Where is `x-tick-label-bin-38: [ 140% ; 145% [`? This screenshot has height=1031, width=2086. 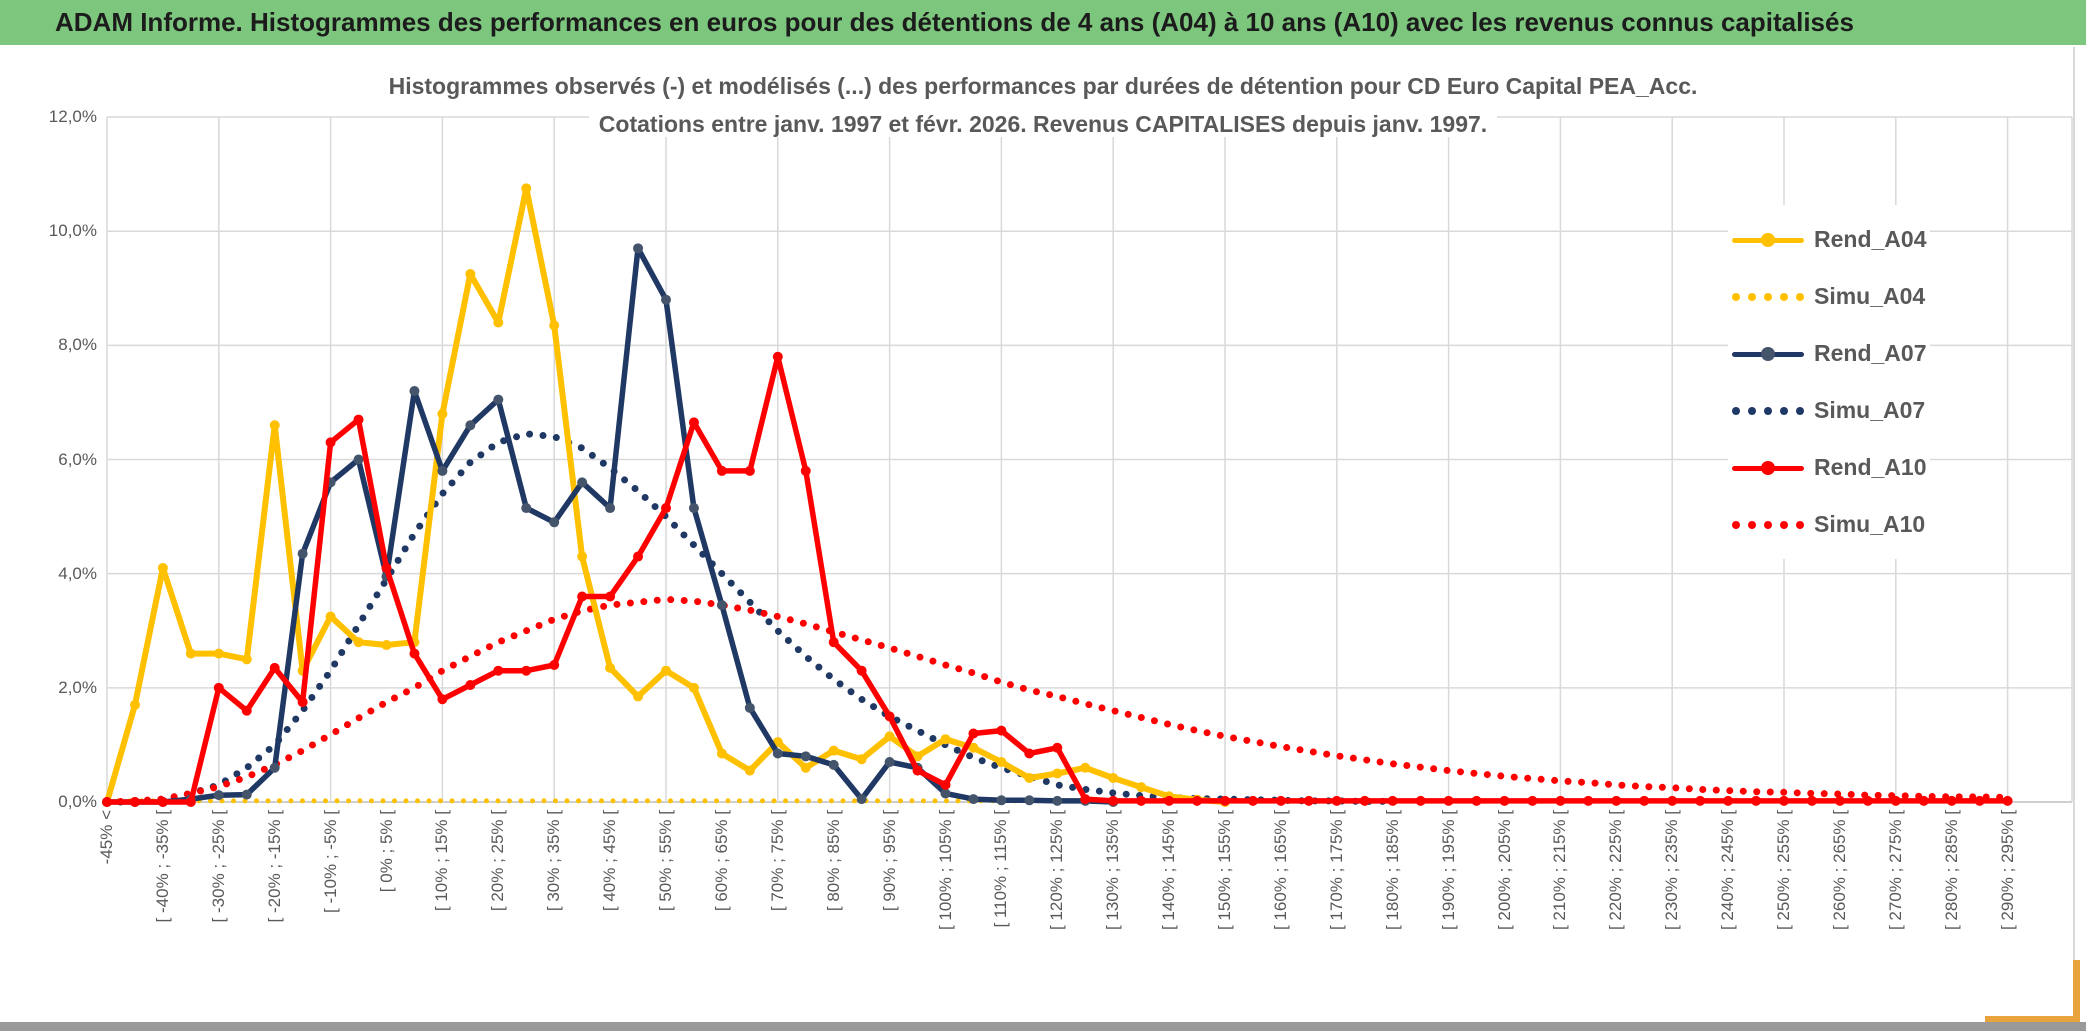
x-tick-label-bin-38: [ 140% ; 145% [ is located at coordinates (1169, 870).